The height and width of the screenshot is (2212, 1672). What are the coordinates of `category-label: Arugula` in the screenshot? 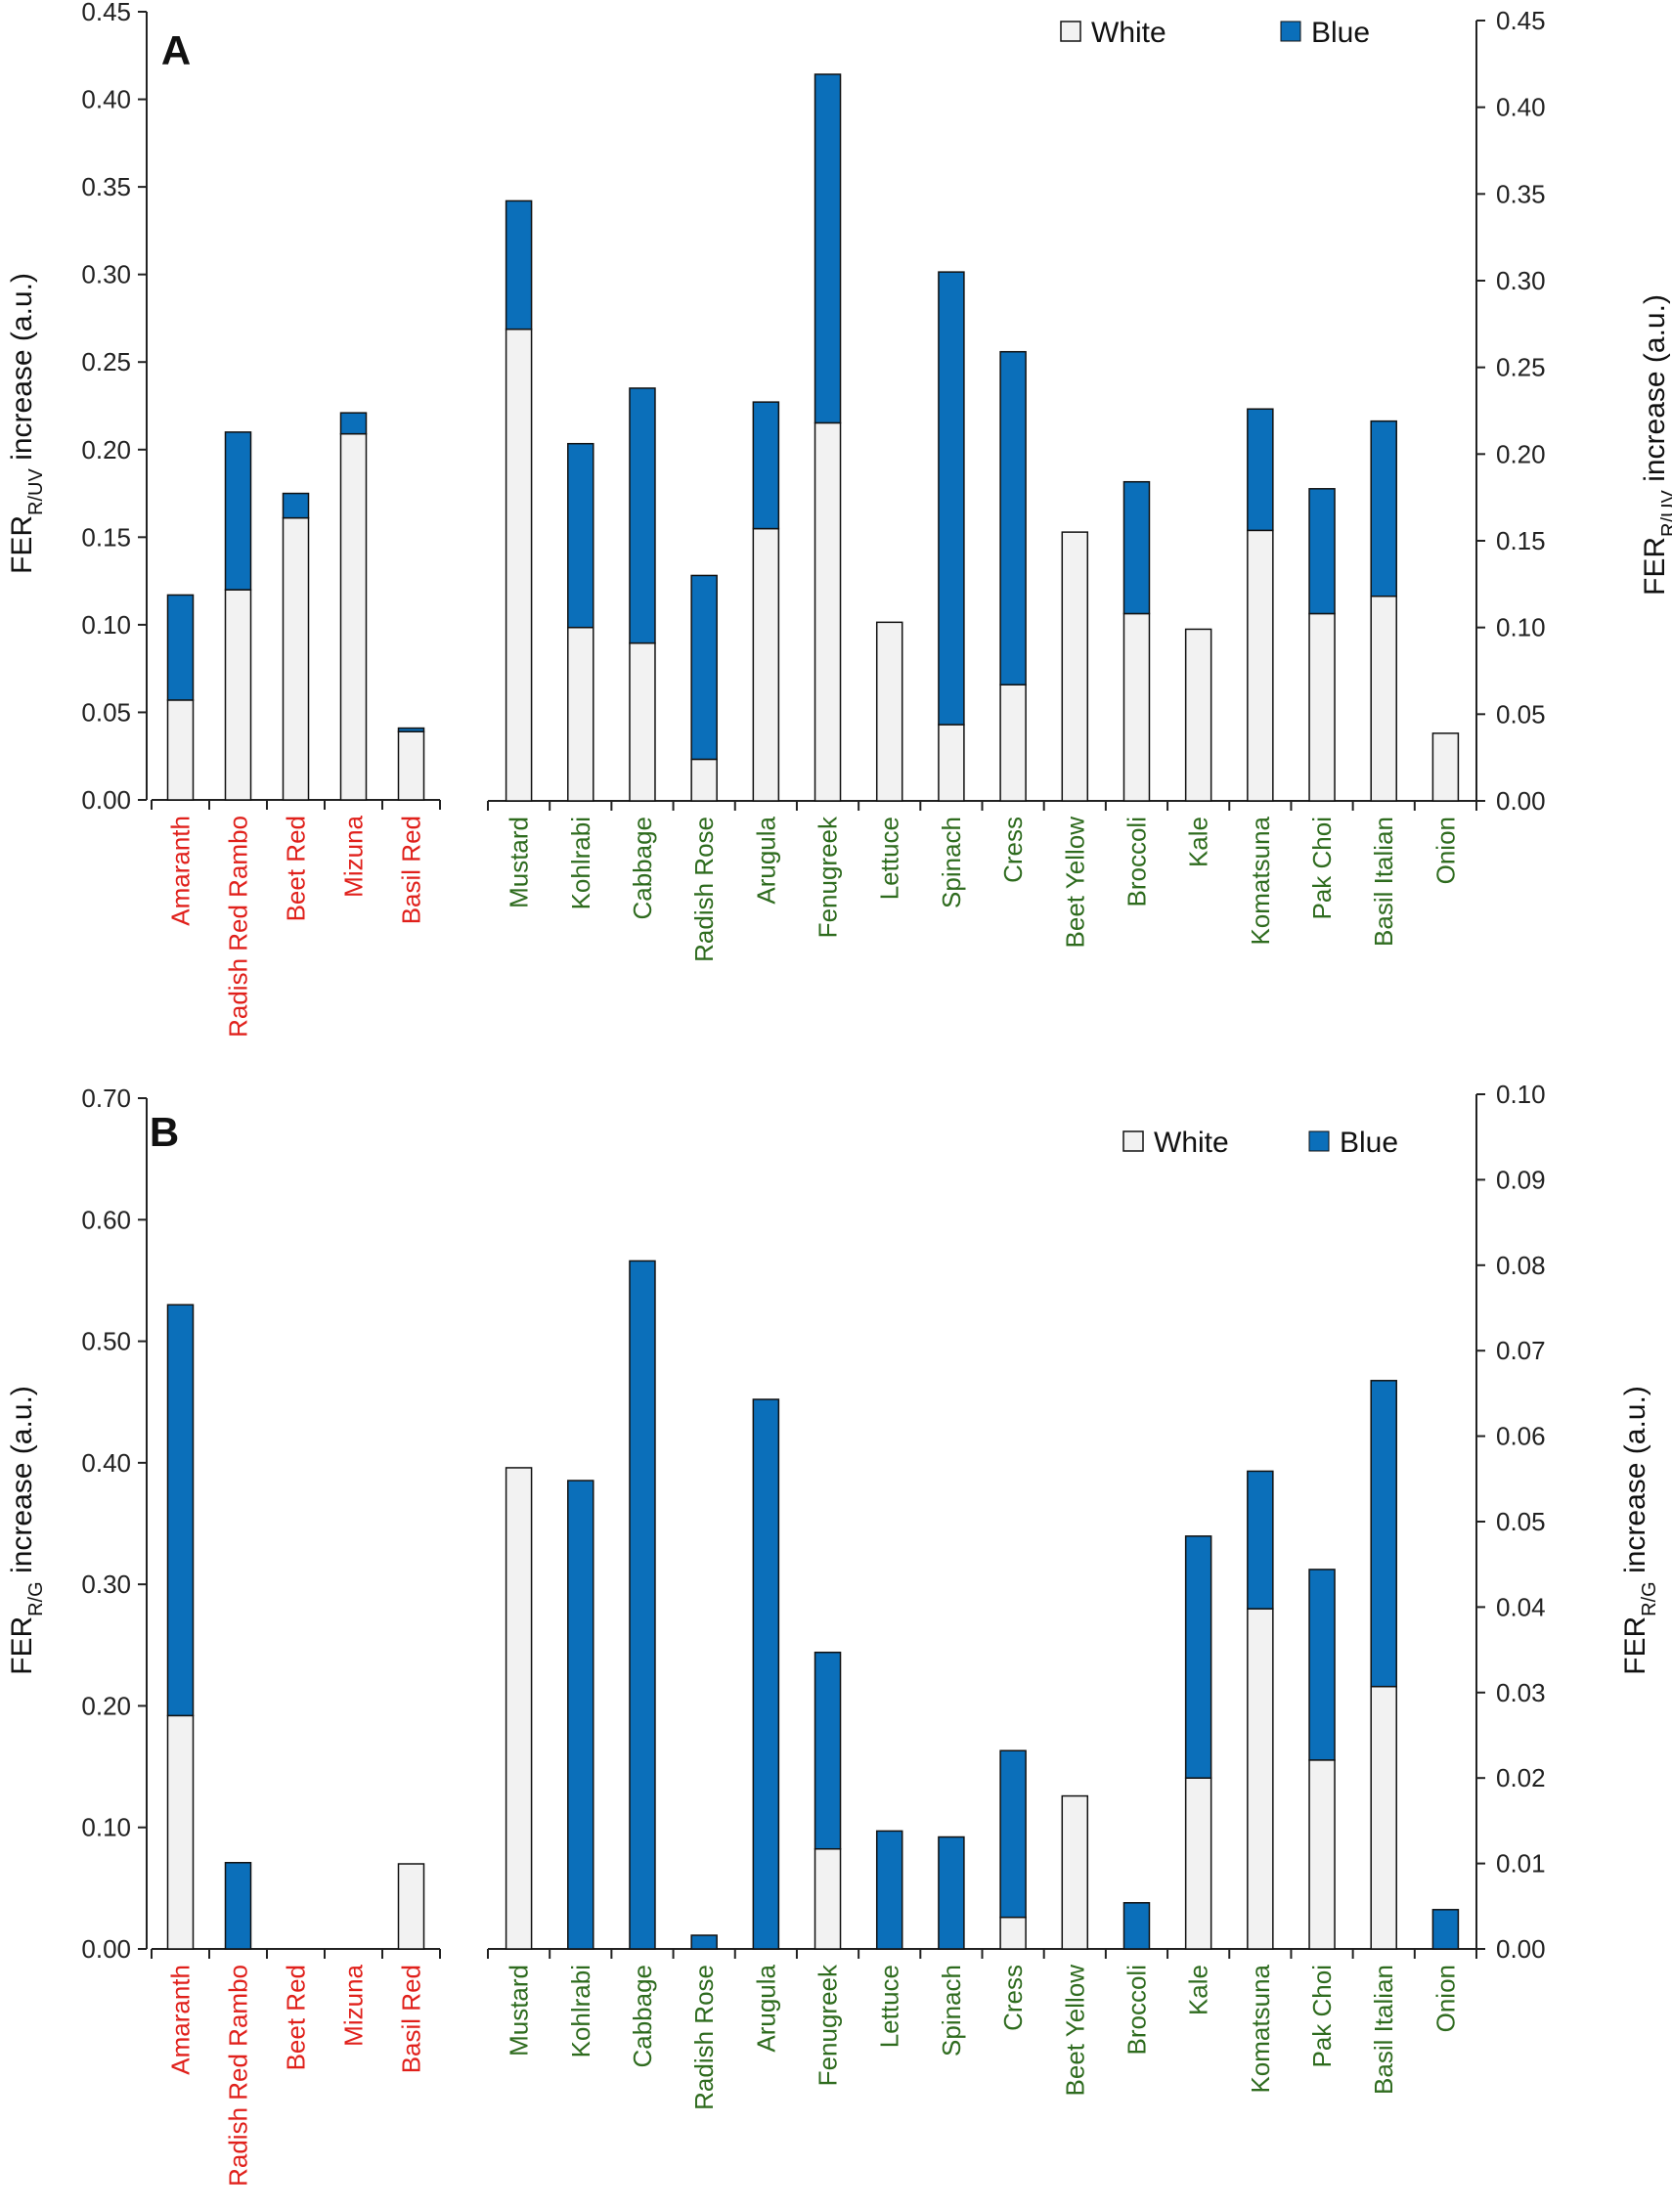 It's located at (765, 2008).